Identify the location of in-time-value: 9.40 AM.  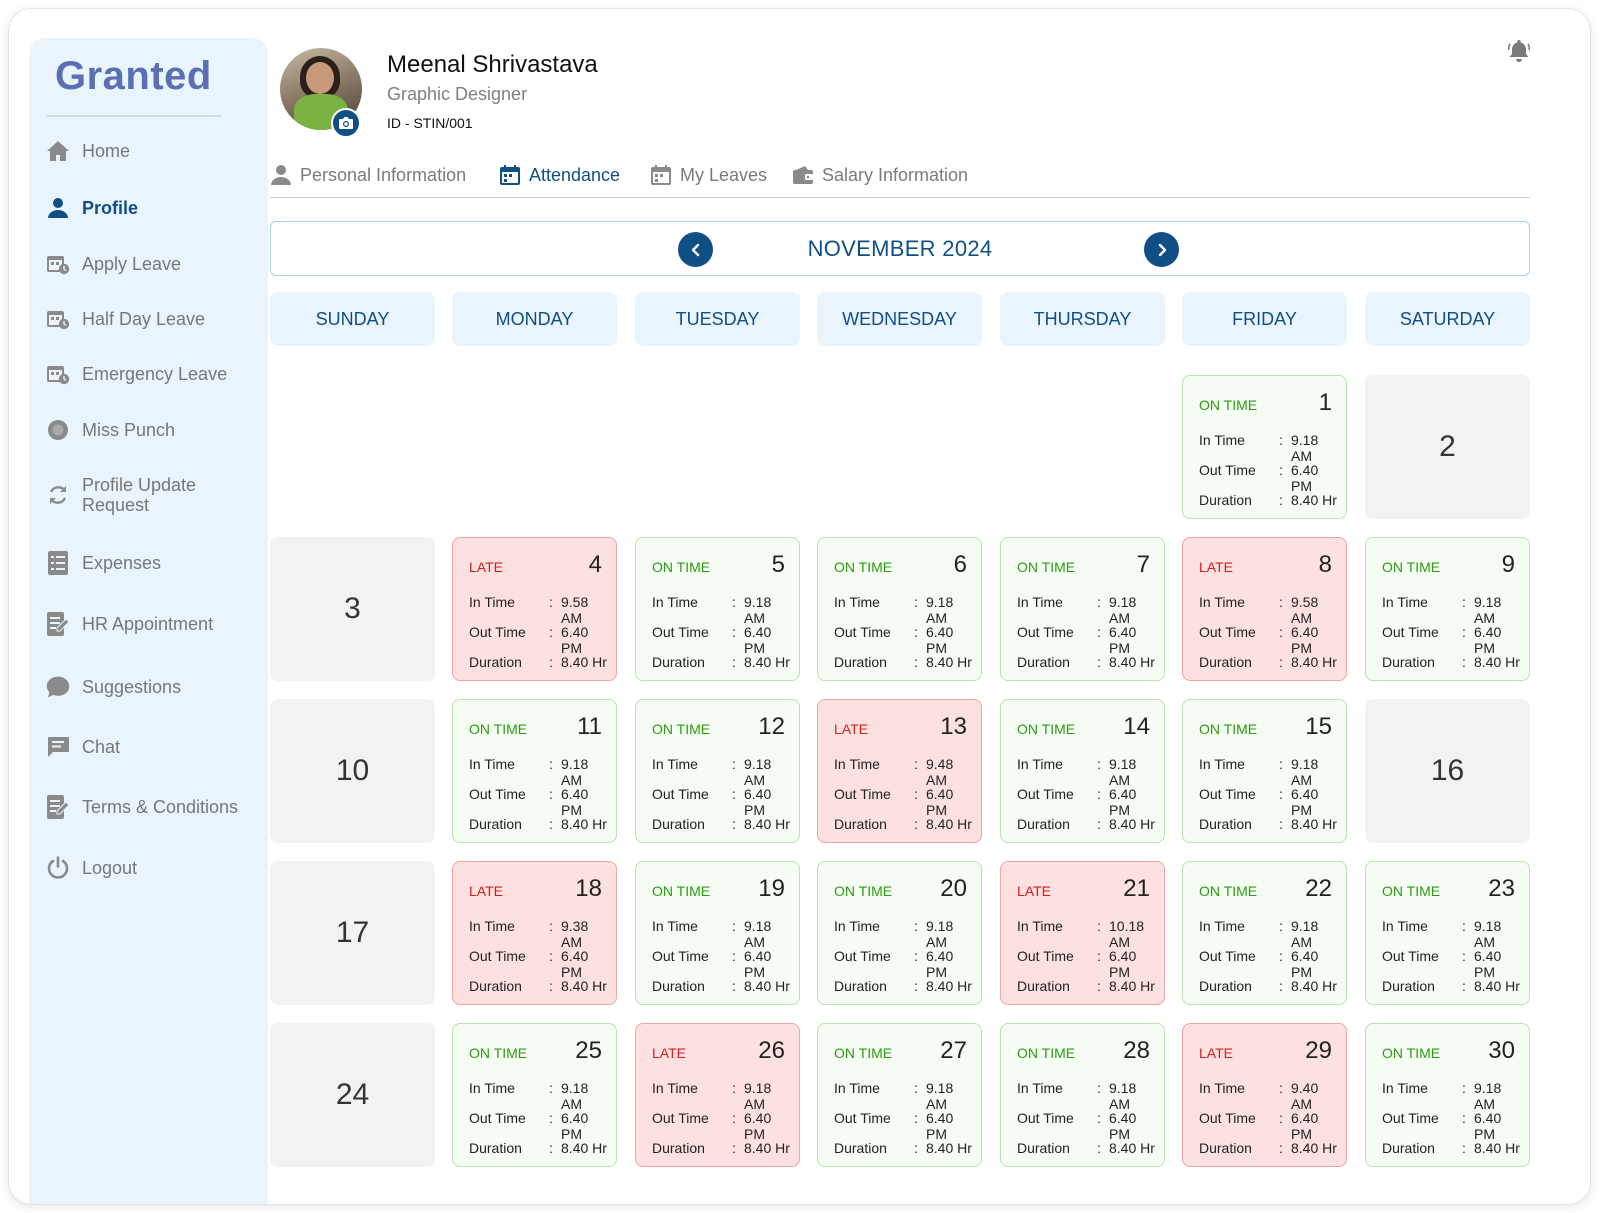
(1305, 1096).